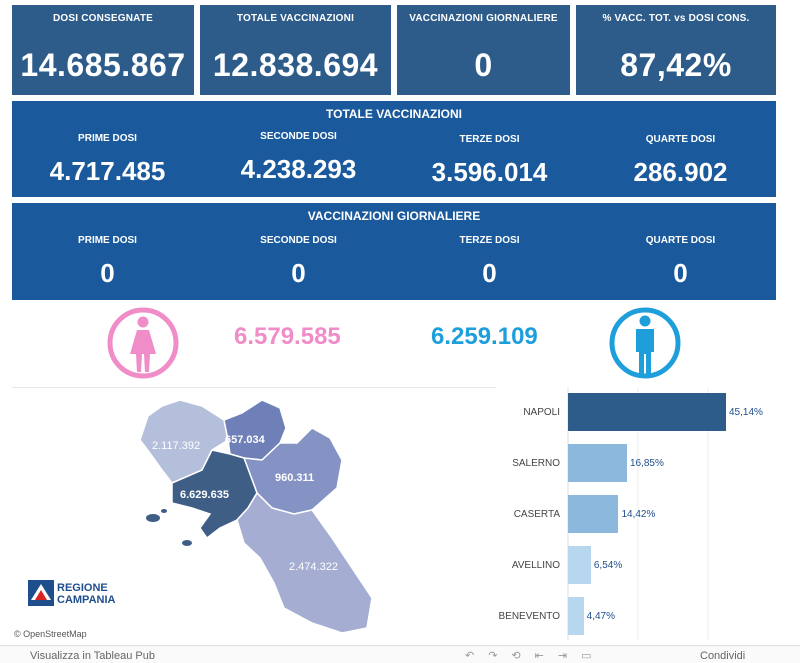  I want to click on bar-value-label: 45,14%, so click(745, 412).